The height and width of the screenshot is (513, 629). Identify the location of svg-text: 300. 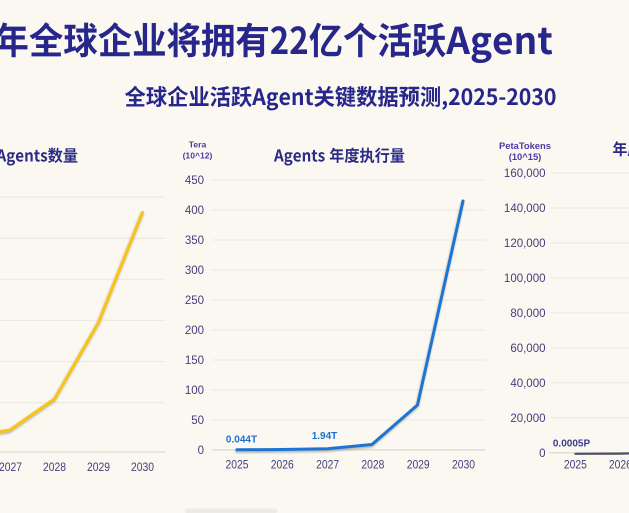
(194, 271).